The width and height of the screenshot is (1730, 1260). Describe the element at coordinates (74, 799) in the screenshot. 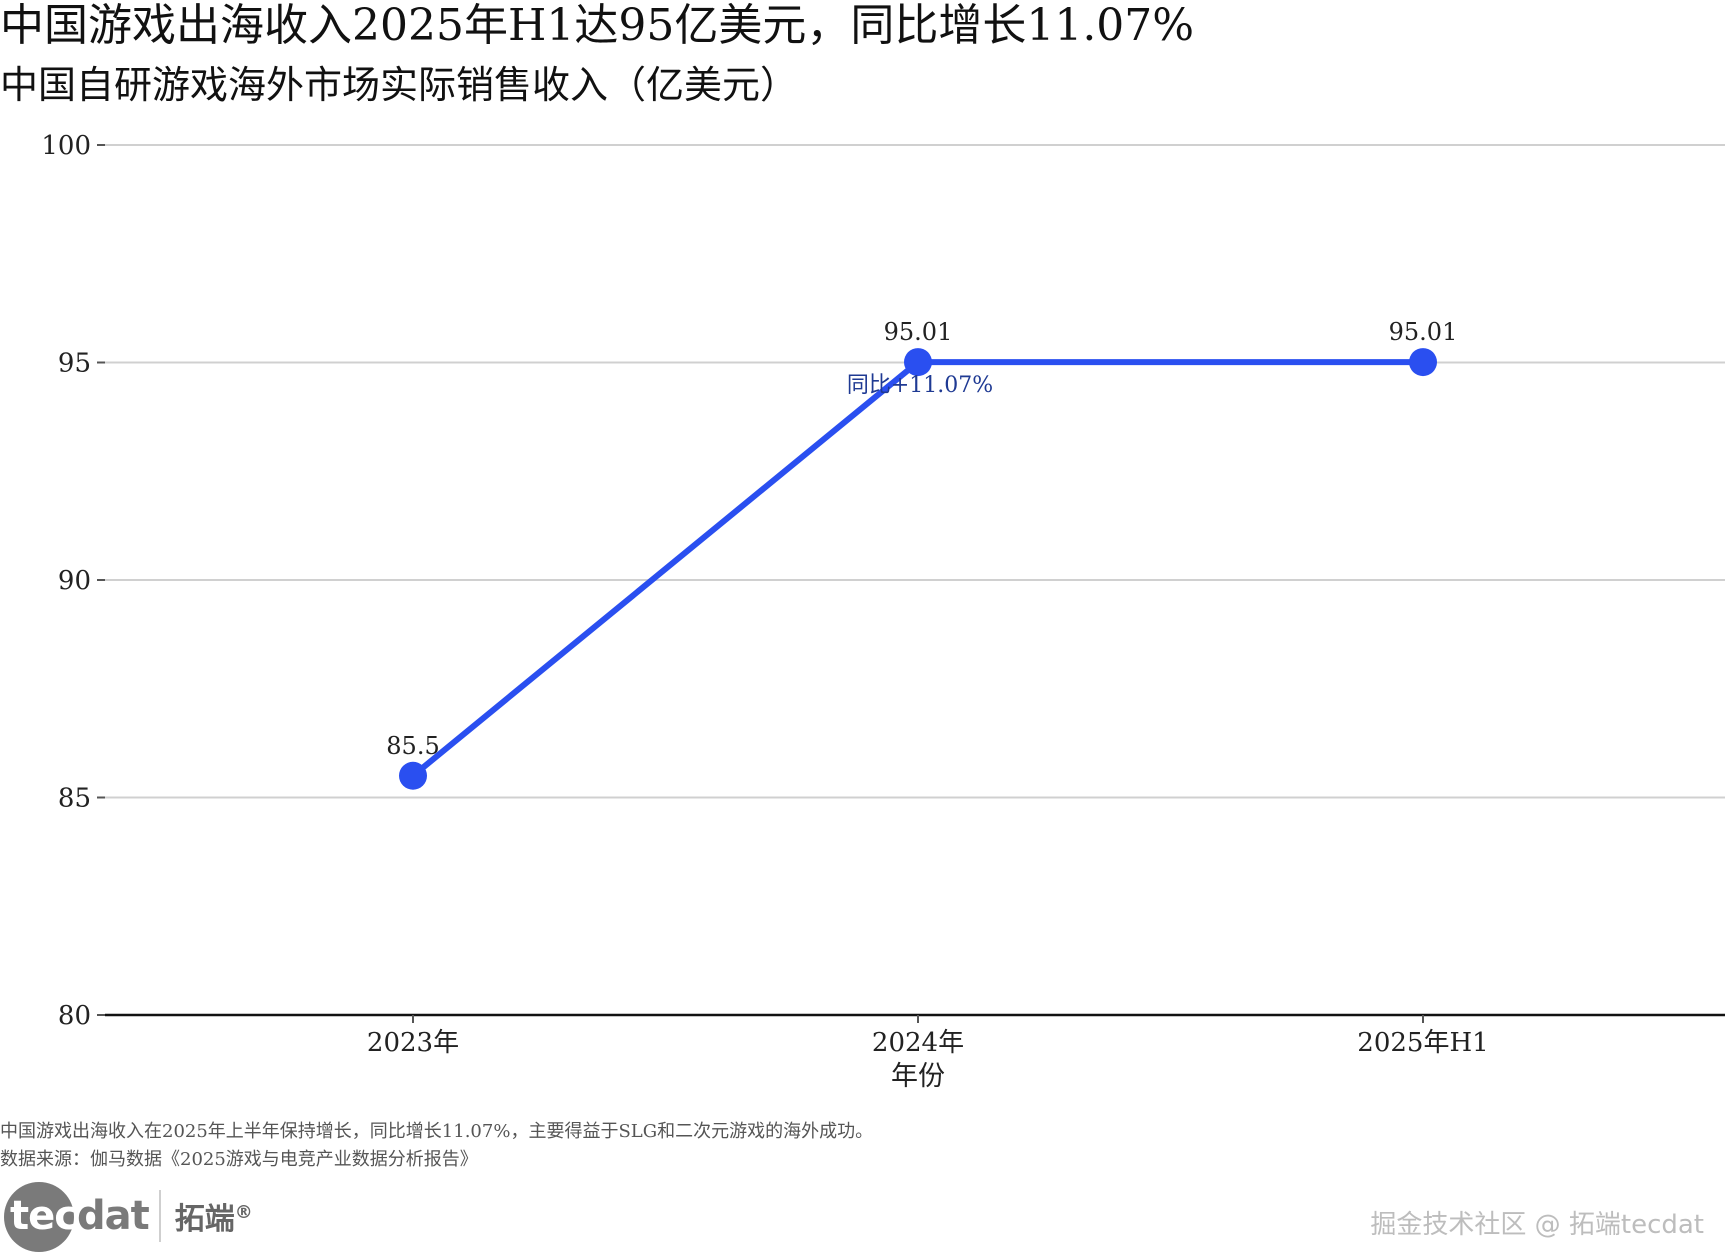

I see `y-tick-label: 85` at that location.